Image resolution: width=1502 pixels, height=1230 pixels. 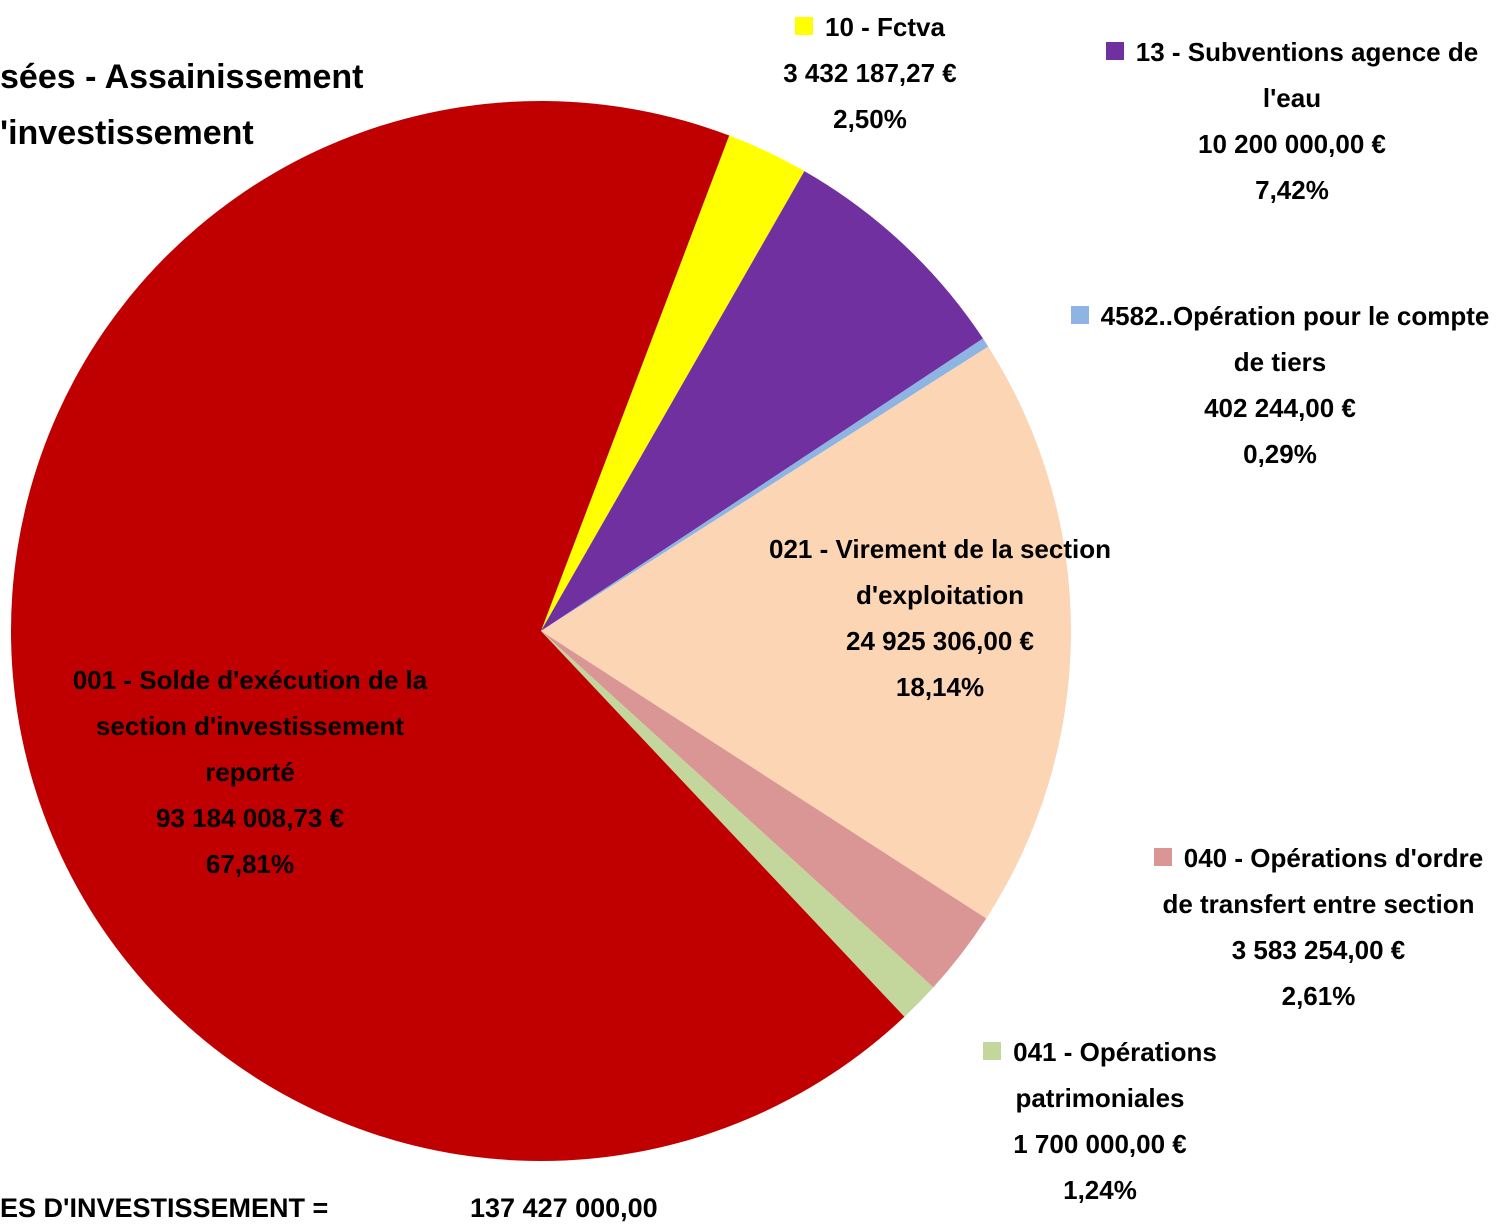 What do you see at coordinates (940, 687) in the screenshot?
I see `percent-label: 18,14%` at bounding box center [940, 687].